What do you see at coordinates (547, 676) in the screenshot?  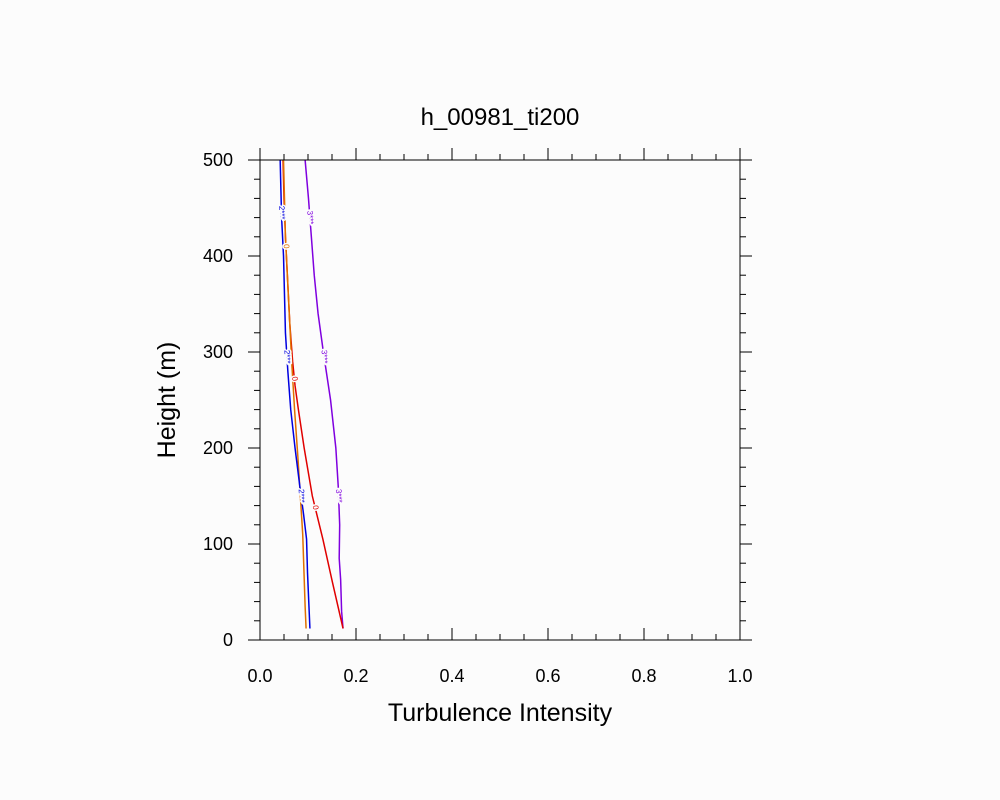 I see `x-tick-label: 0.6` at bounding box center [547, 676].